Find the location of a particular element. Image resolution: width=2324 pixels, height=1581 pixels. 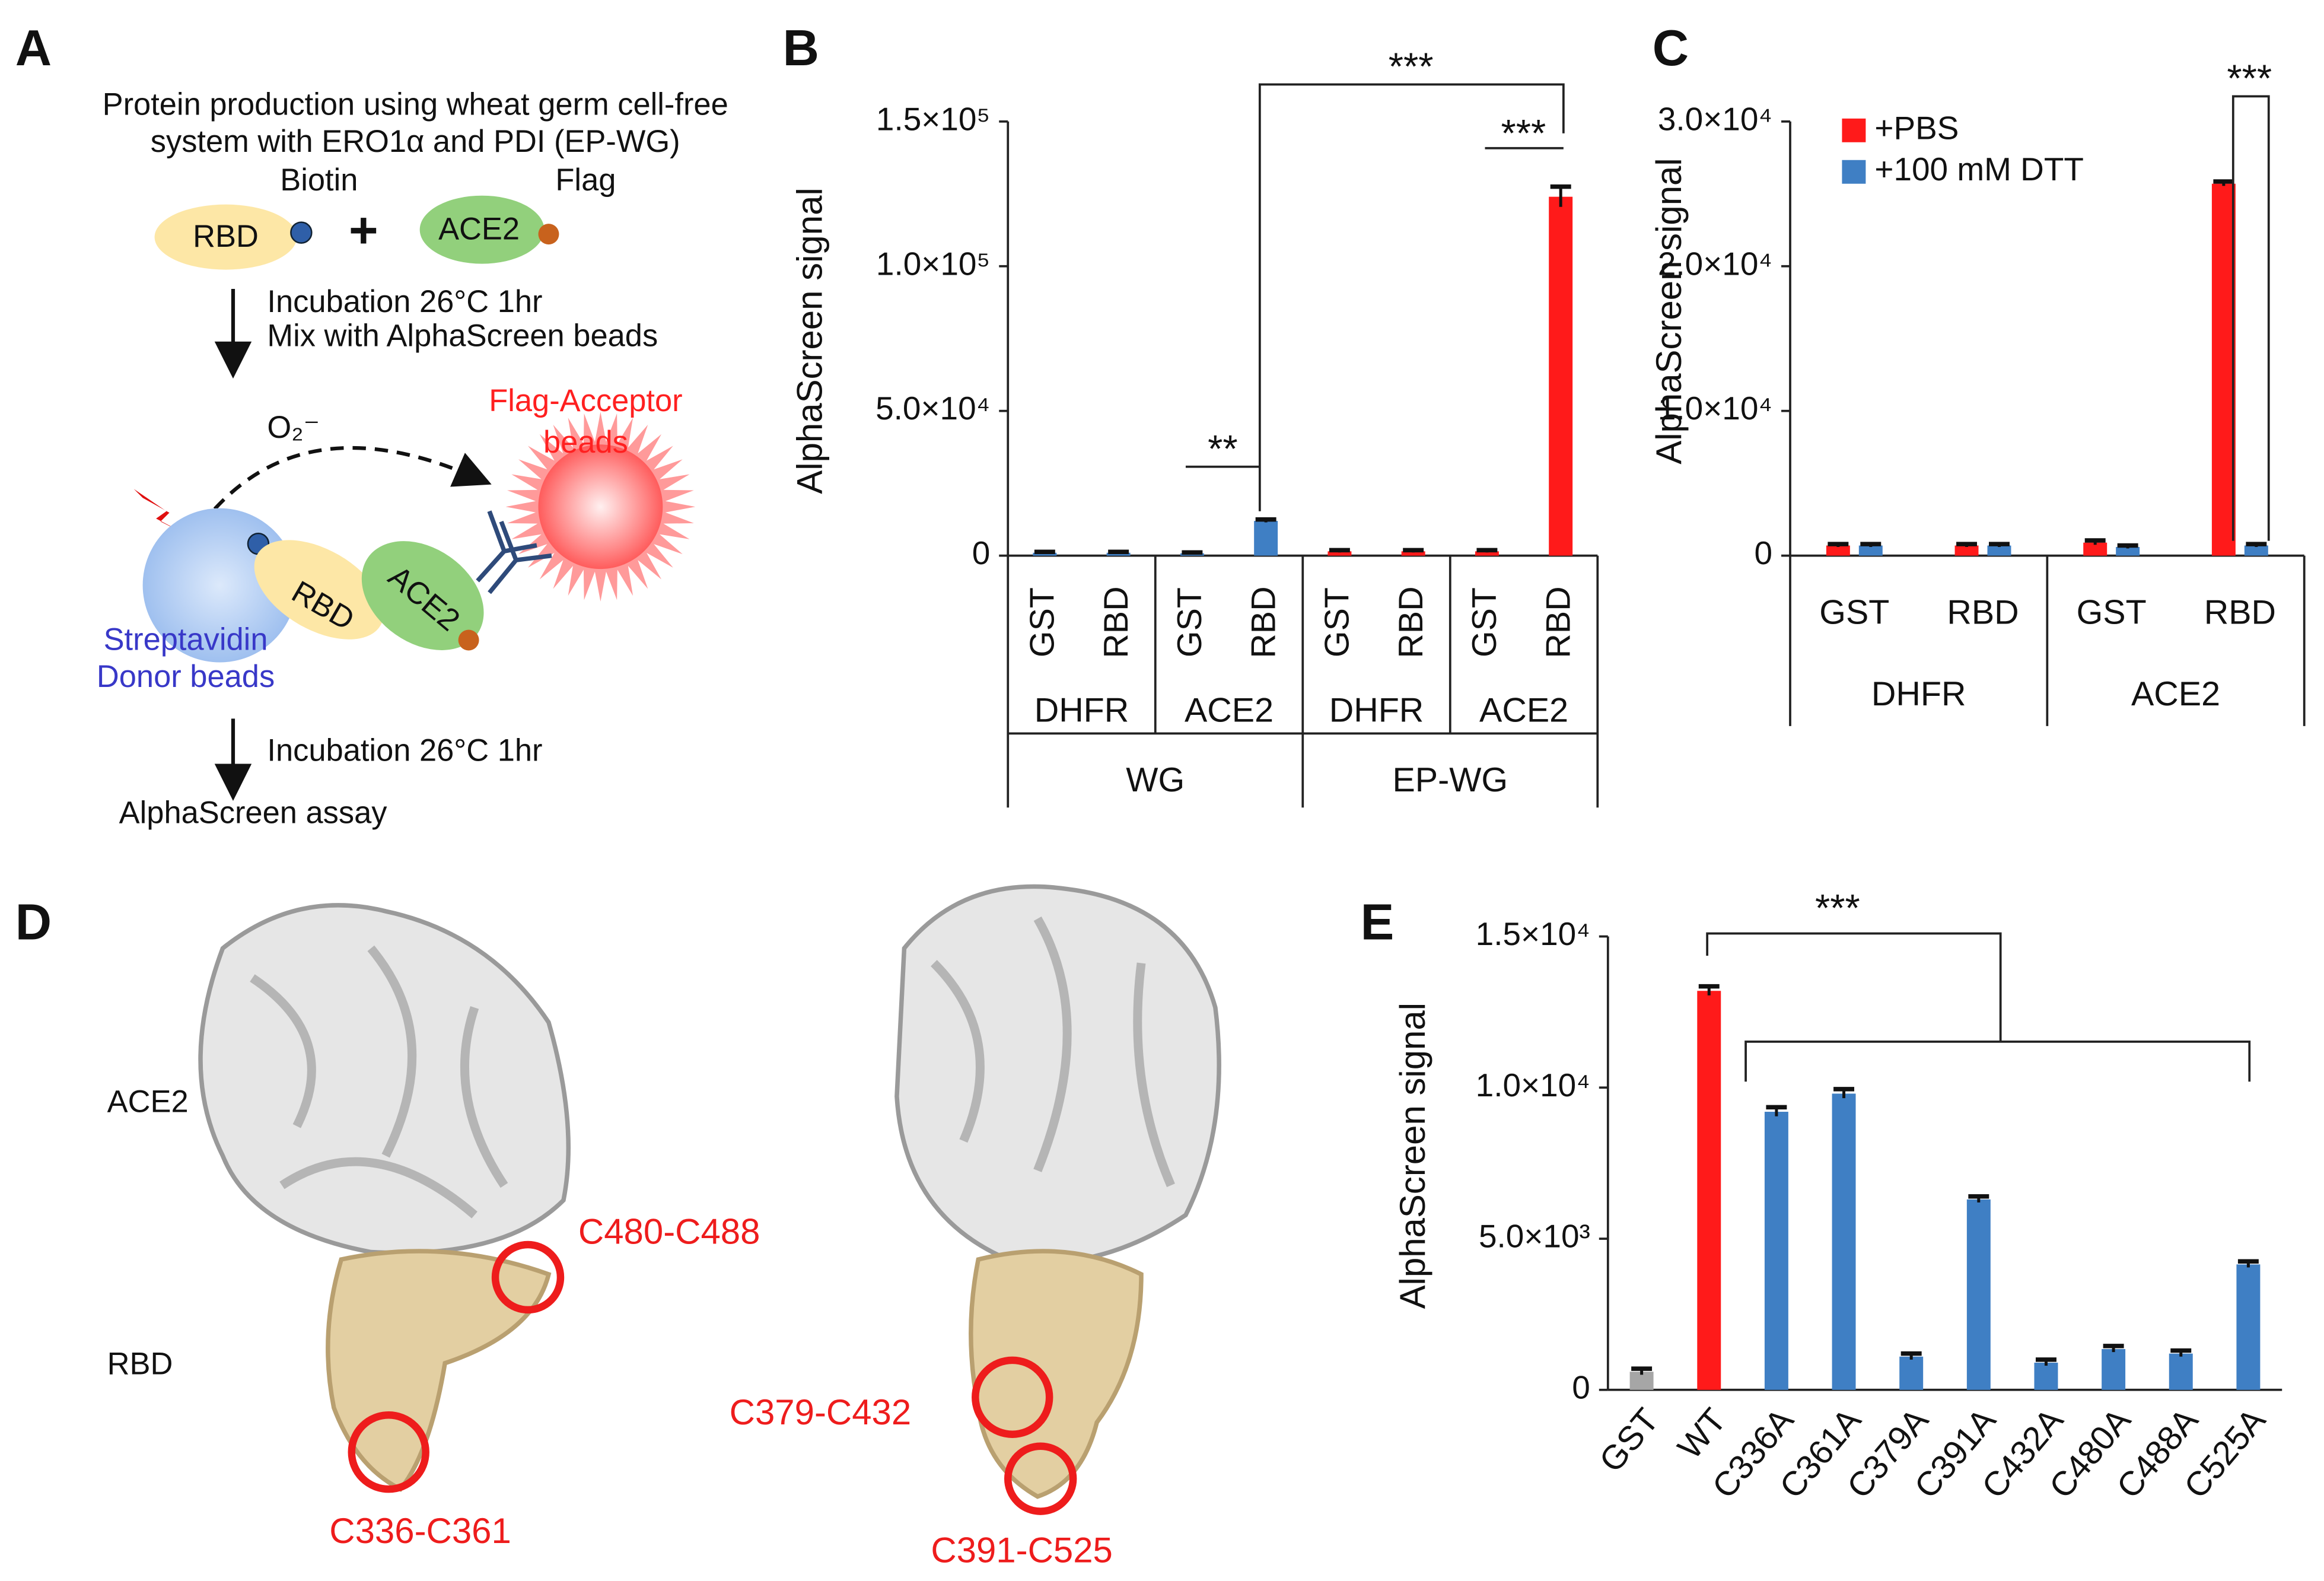

panel-label: A is located at coordinates (33, 48).